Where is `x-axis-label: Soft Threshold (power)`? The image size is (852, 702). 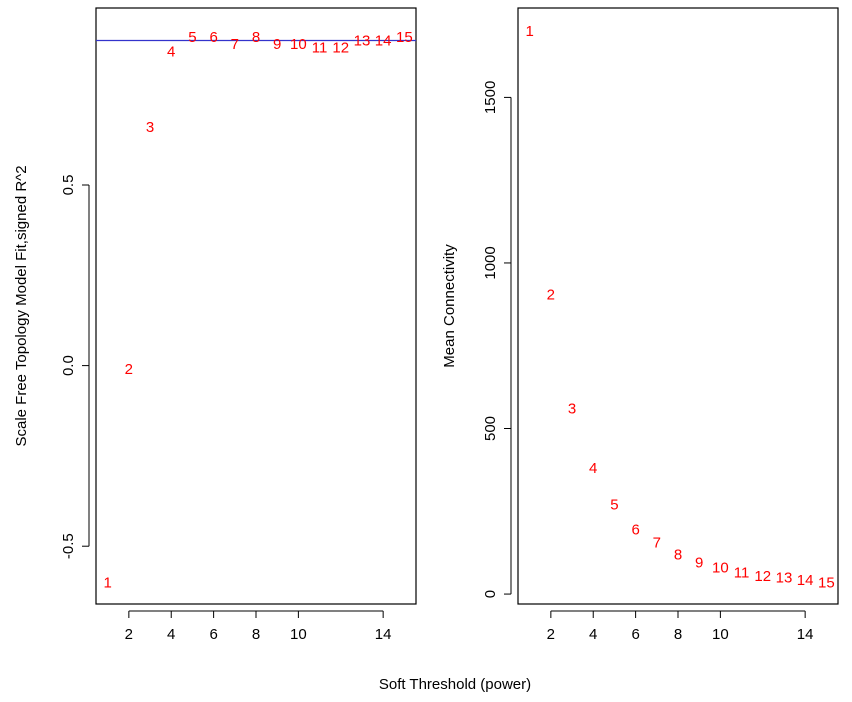
x-axis-label: Soft Threshold (power) is located at coordinates (455, 684).